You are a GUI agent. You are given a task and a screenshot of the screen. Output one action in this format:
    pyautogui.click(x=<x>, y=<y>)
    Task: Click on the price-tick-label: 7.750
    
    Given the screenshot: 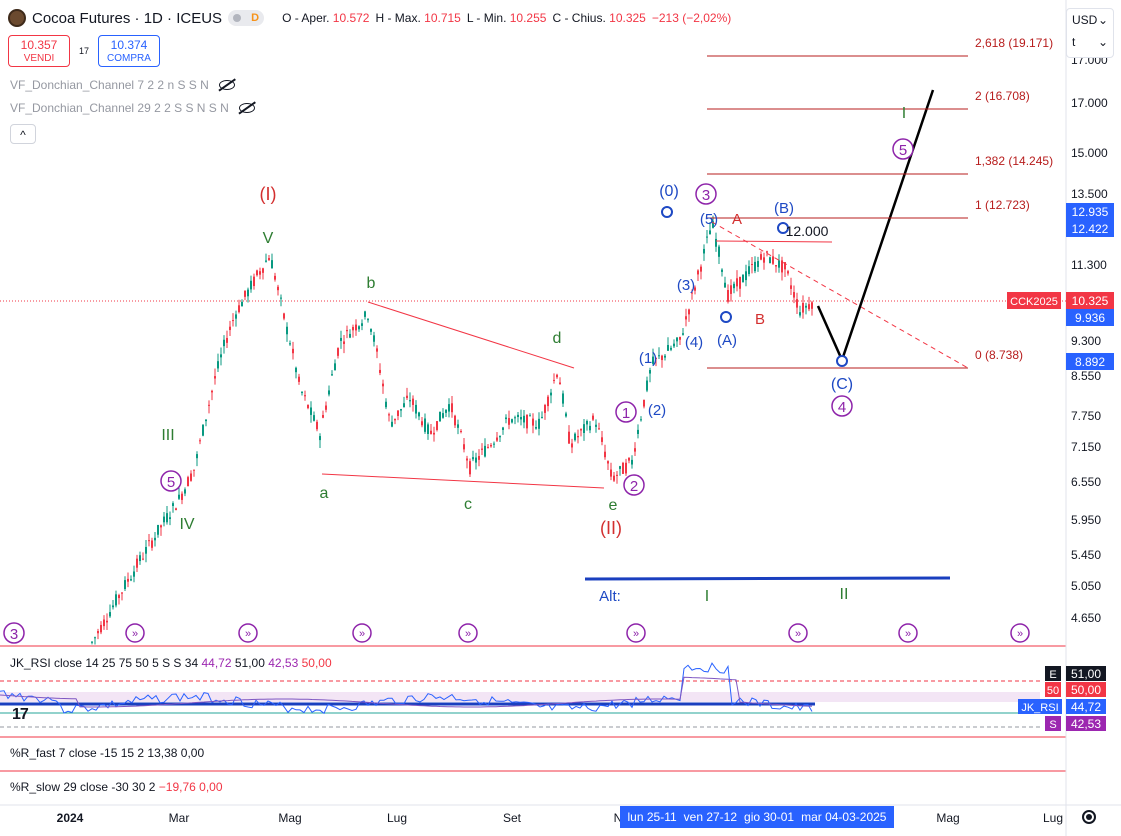 What is the action you would take?
    pyautogui.click(x=1086, y=416)
    